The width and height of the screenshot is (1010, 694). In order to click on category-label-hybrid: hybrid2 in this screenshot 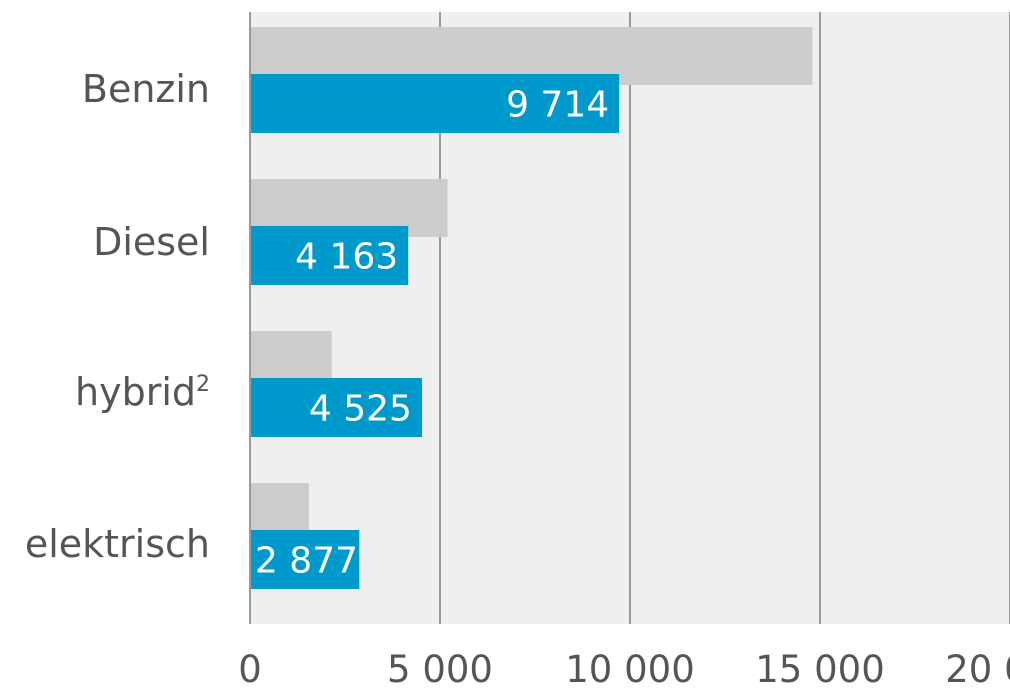, I will do `click(142, 392)`.